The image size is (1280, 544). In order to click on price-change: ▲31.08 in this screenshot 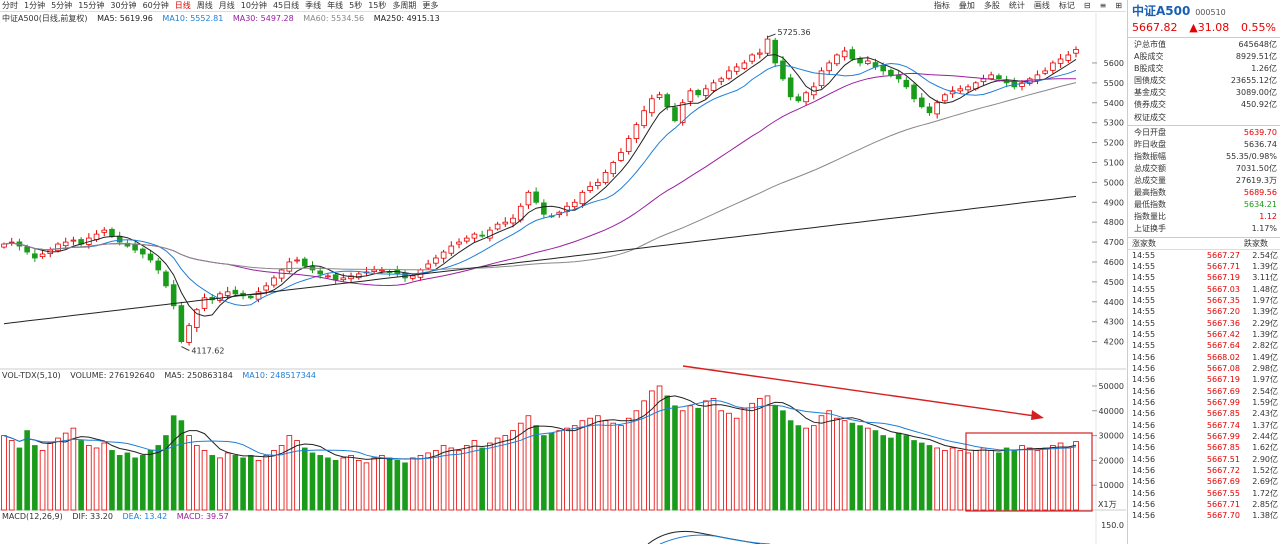, I will do `click(1209, 27)`.